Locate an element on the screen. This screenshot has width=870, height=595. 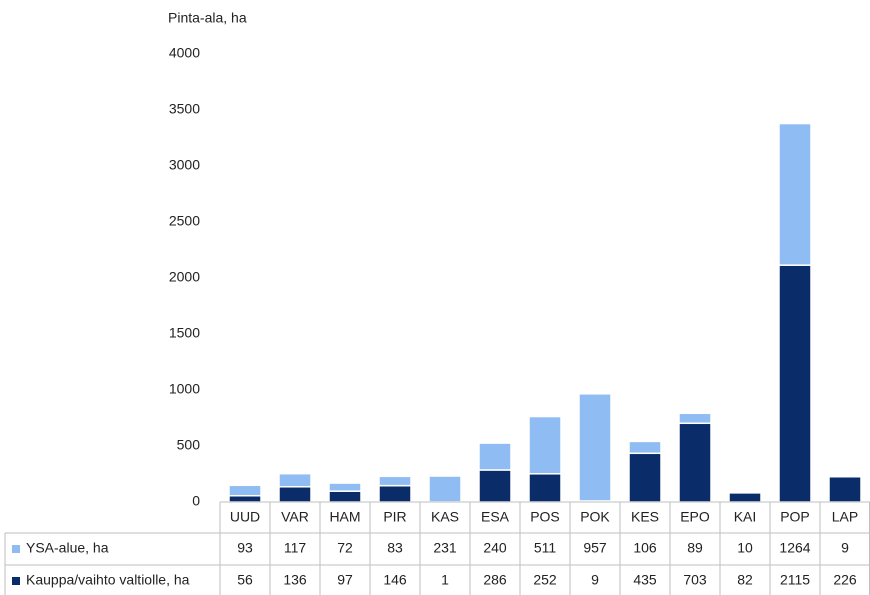
table-value: 2115 is located at coordinates (795, 580).